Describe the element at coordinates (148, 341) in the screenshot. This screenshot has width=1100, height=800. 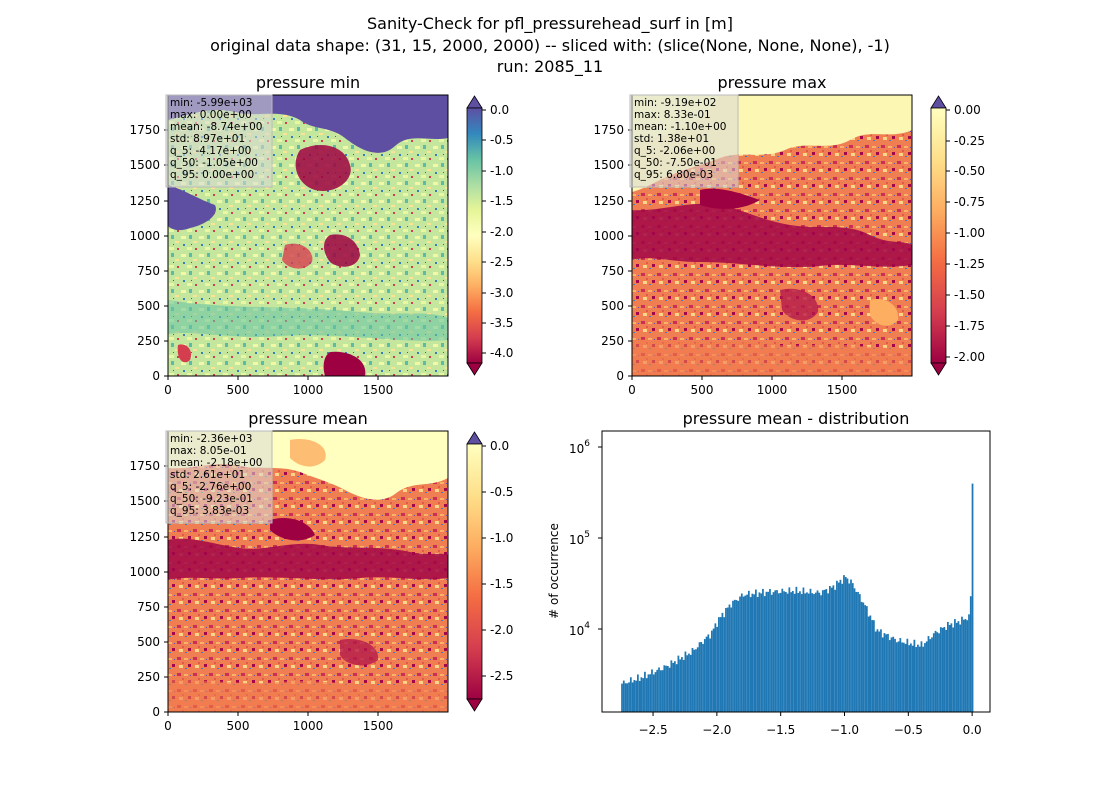
I see `y-tick-label: 250` at that location.